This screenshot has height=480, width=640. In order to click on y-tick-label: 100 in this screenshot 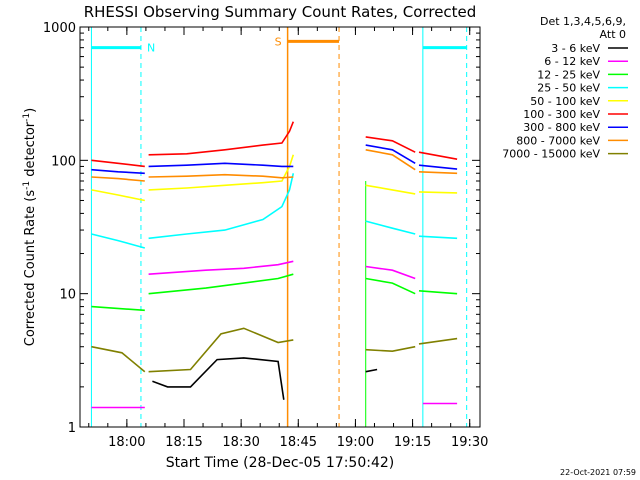, I will do `click(63, 161)`.